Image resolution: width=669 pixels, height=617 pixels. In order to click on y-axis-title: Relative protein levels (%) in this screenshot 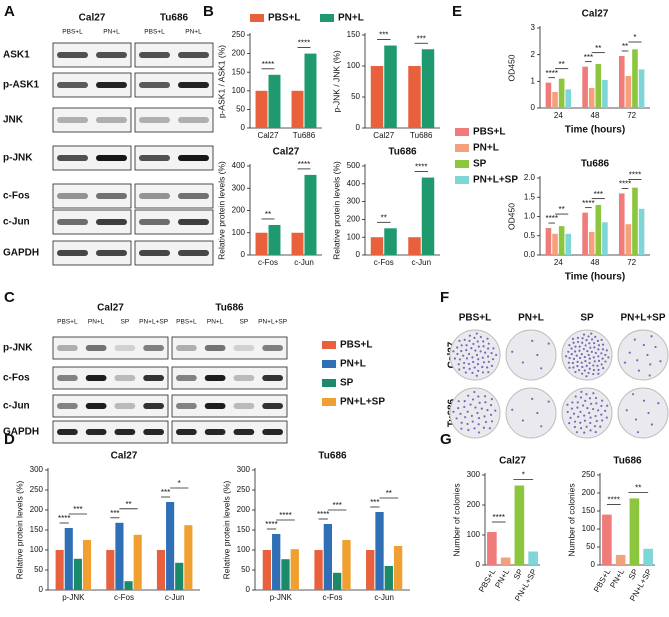, I will do `click(226, 529)`.